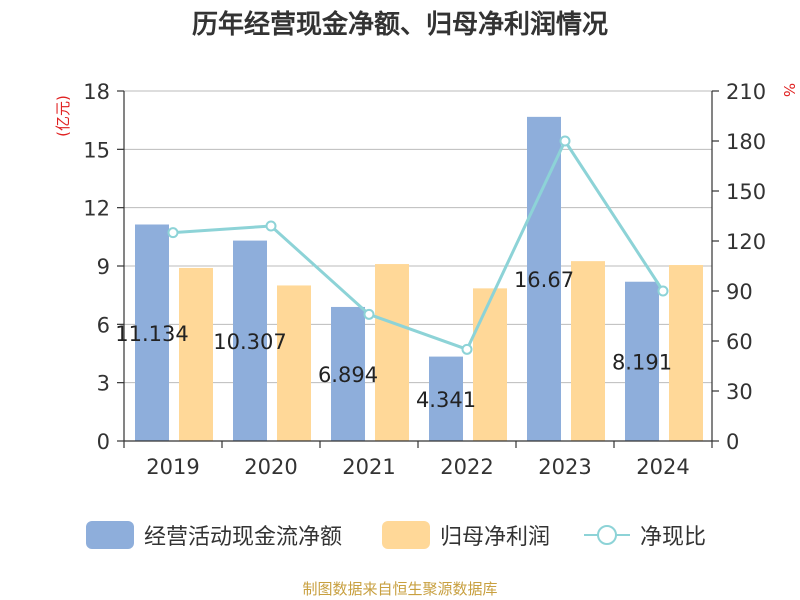 Image resolution: width=800 pixels, height=600 pixels. I want to click on data-label-operating-cash: 16.67, so click(544, 280).